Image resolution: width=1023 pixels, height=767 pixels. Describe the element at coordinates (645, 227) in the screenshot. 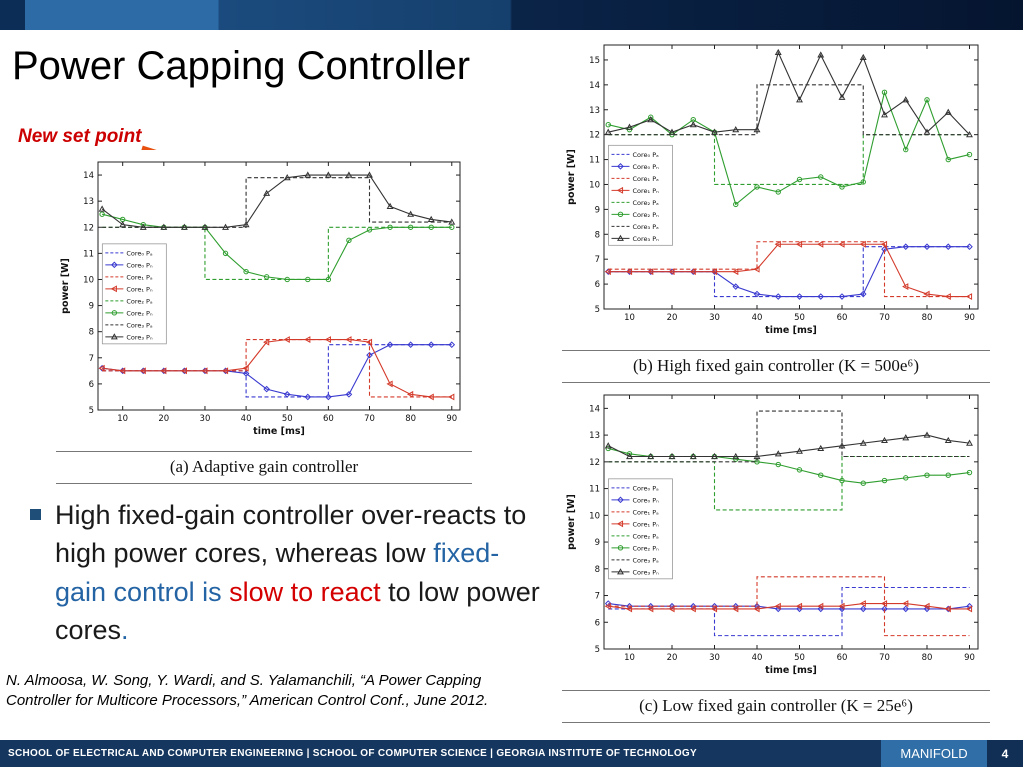

I see `svg-text: Core₃ Pₐ` at that location.